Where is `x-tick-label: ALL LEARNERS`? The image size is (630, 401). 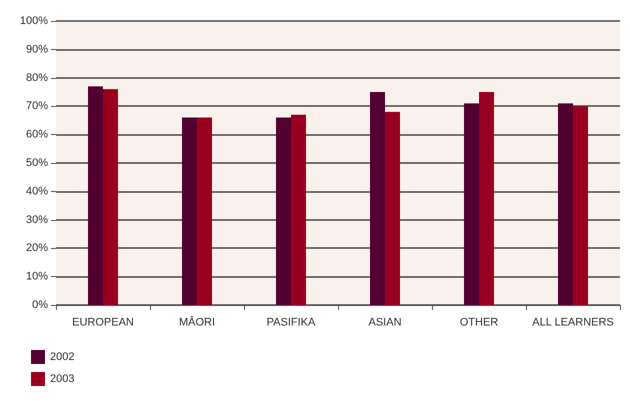 x-tick-label: ALL LEARNERS is located at coordinates (573, 322).